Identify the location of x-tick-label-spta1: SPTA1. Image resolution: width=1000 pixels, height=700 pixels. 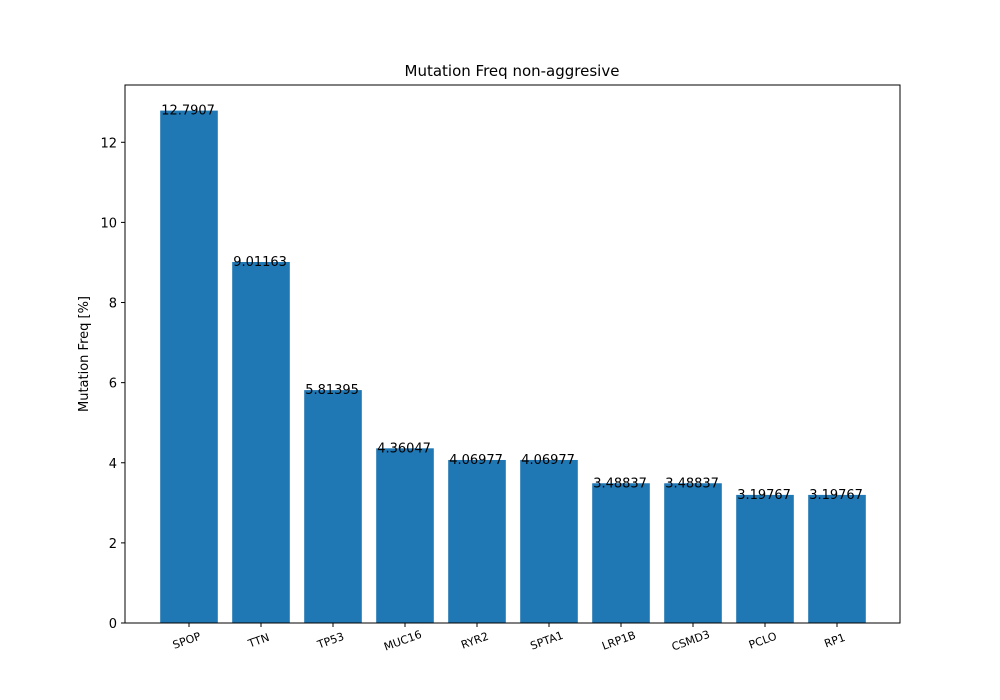
(547, 641).